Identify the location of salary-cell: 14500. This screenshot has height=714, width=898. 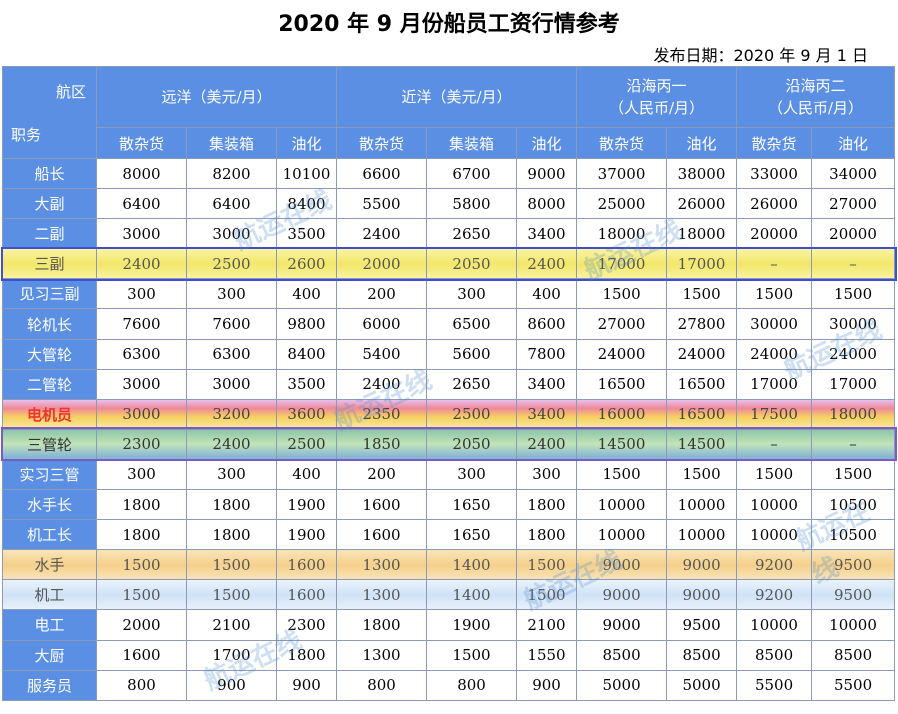
(702, 444).